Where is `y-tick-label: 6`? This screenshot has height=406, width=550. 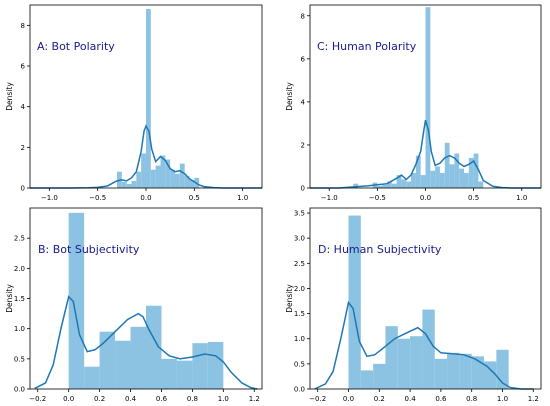
y-tick-label: 6 is located at coordinates (23, 67).